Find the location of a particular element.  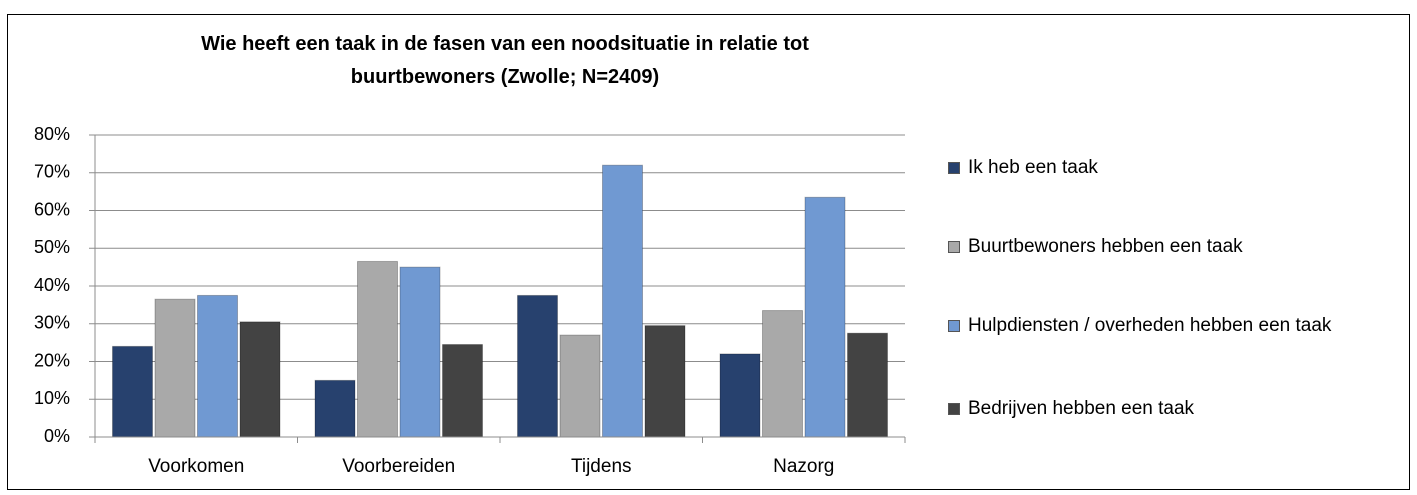

y-tick-label: 70% is located at coordinates (52, 172).